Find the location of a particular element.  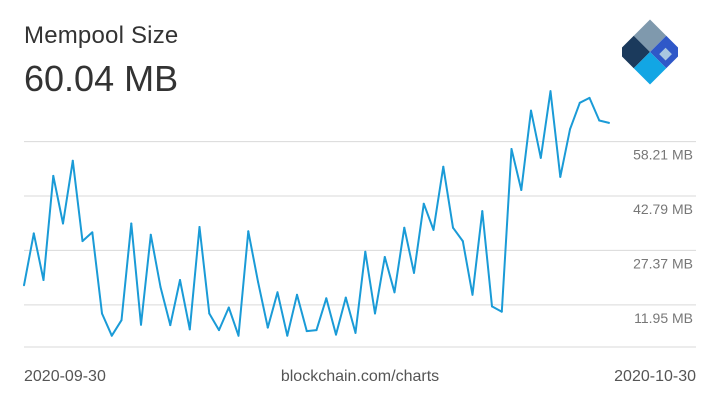

y-tick-label: 42.79 MB is located at coordinates (663, 209).